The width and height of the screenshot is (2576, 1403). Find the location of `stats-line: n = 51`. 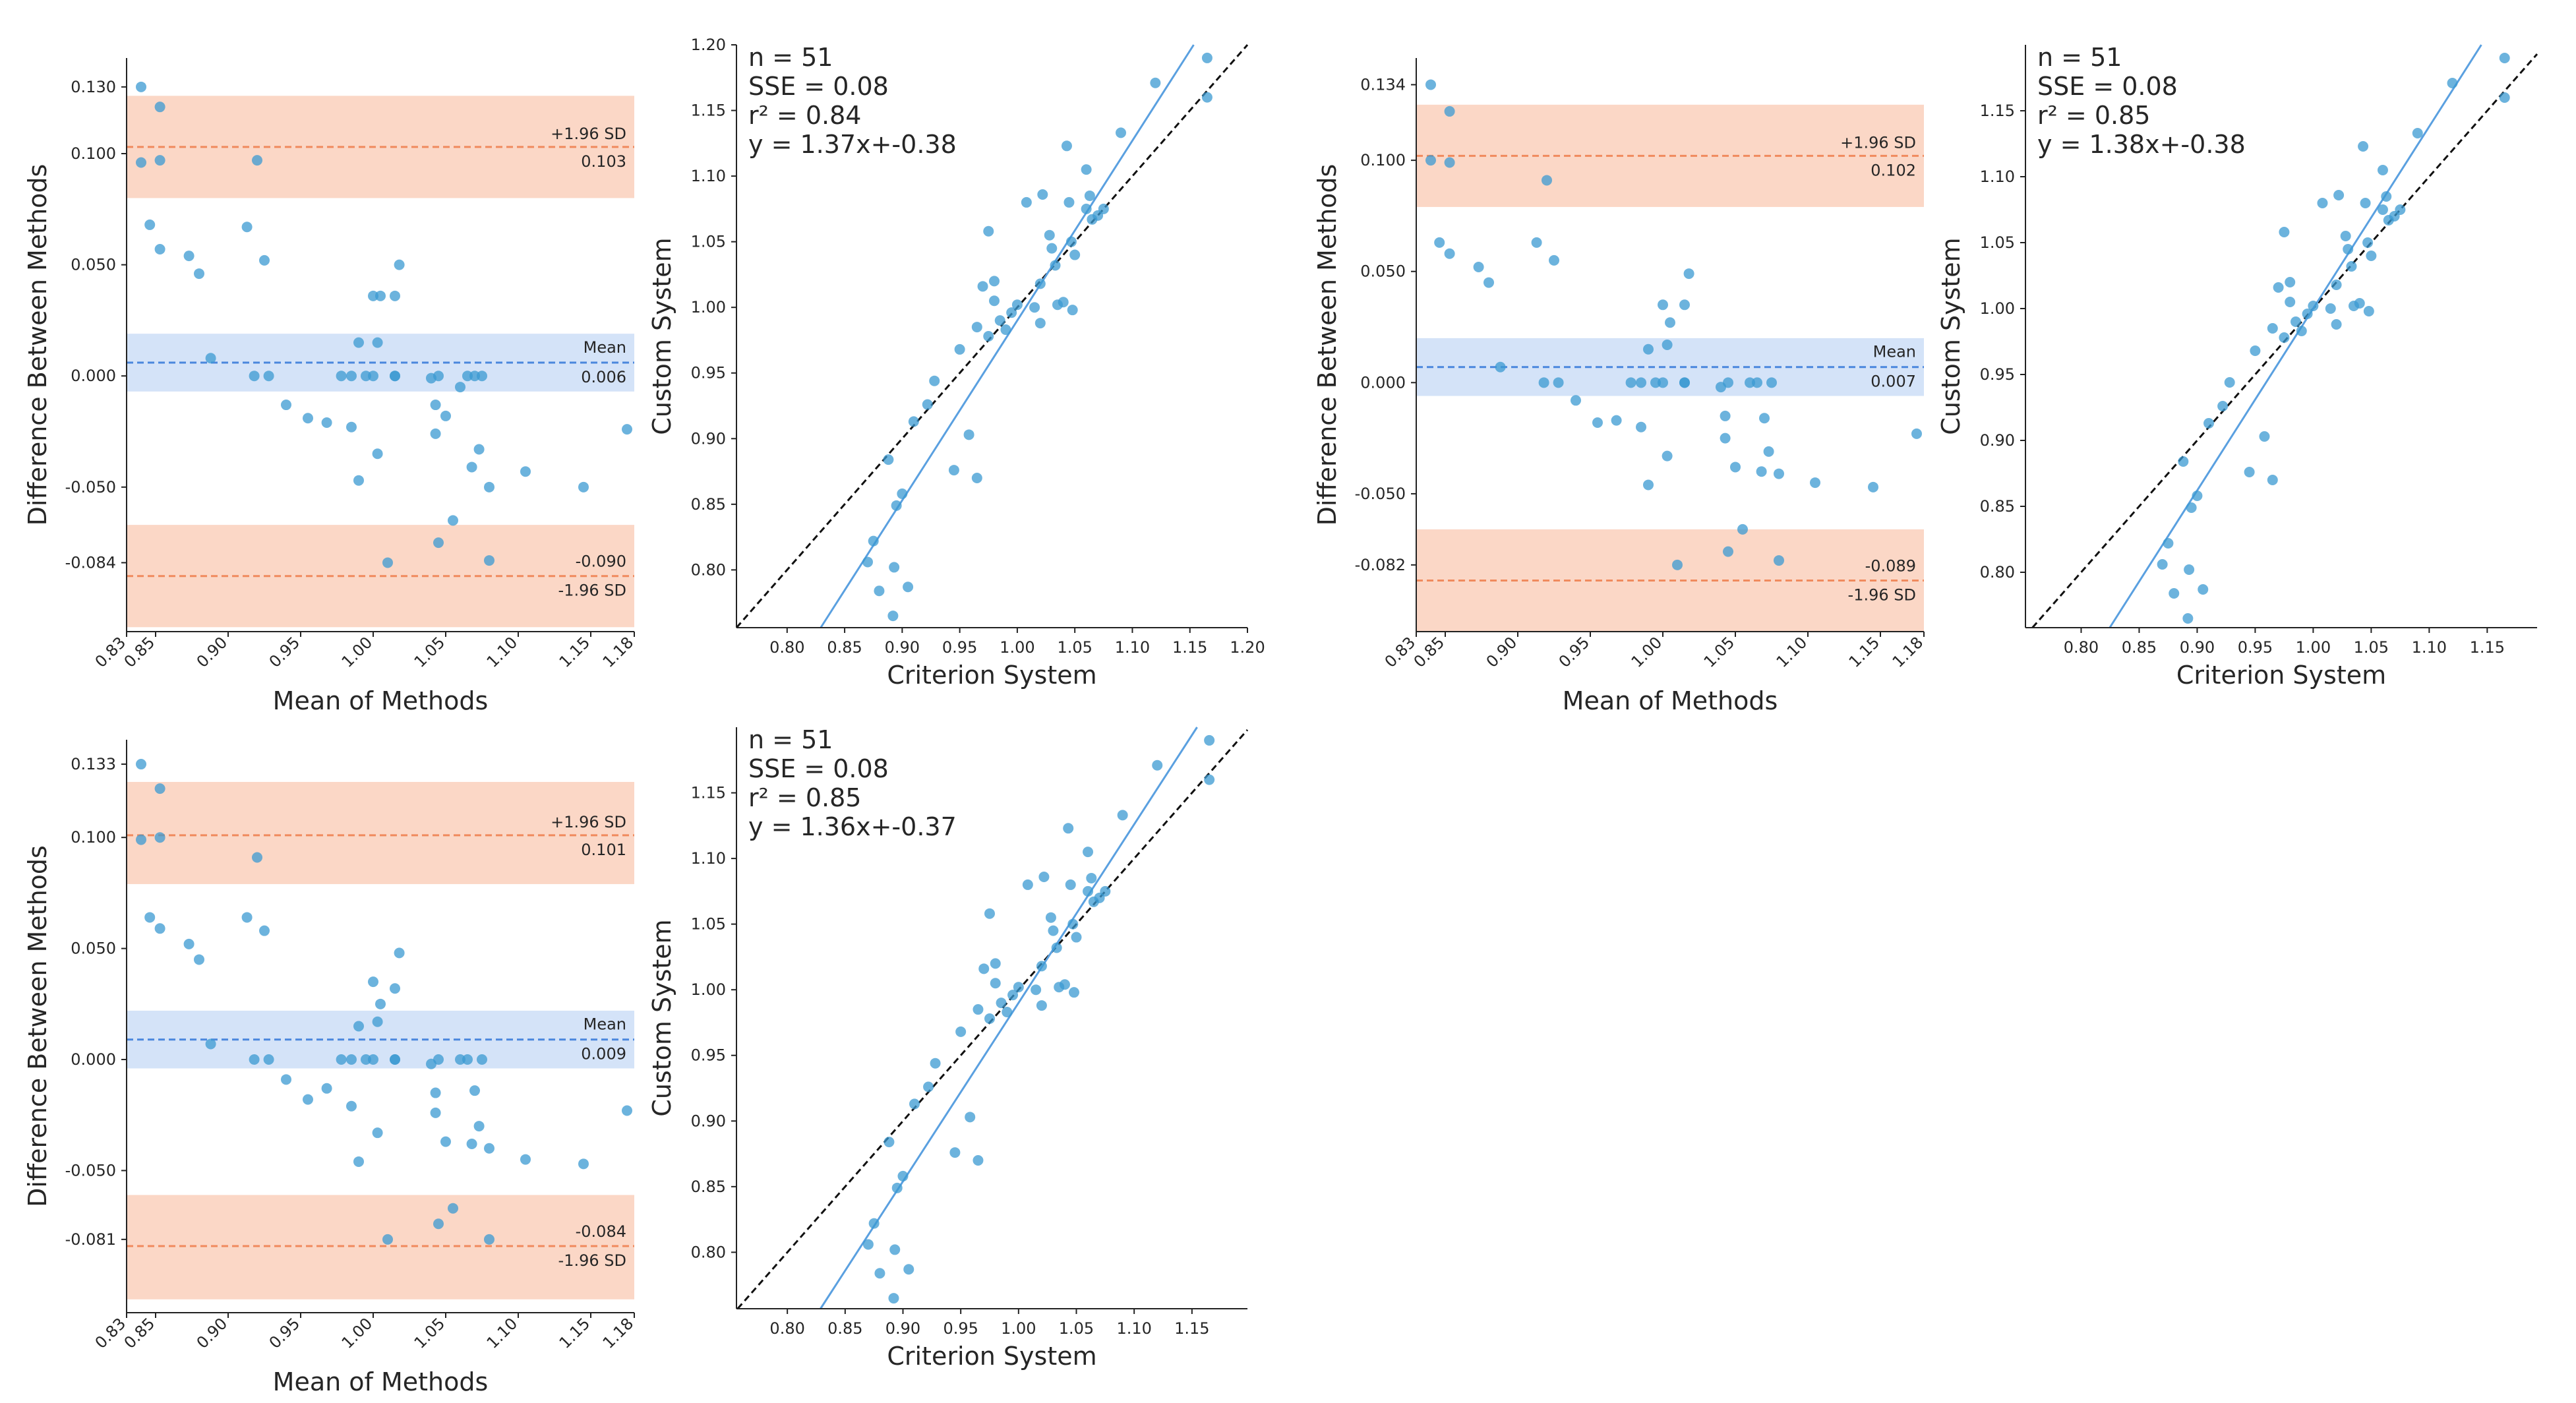

stats-line: n = 51 is located at coordinates (790, 57).